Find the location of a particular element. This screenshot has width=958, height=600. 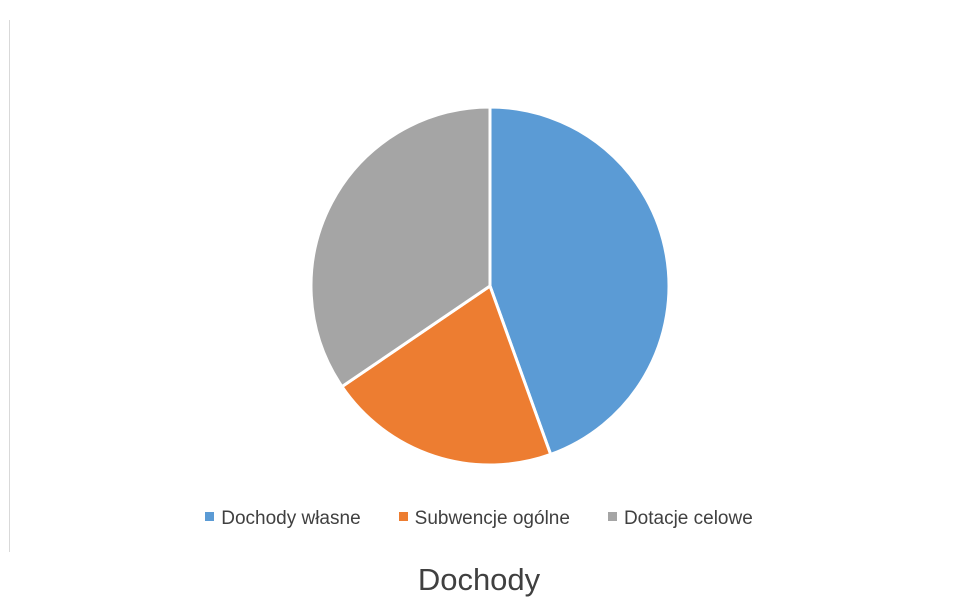

legend-item-subwencje-ogolne: Subwencje ogólne is located at coordinates (484, 519).